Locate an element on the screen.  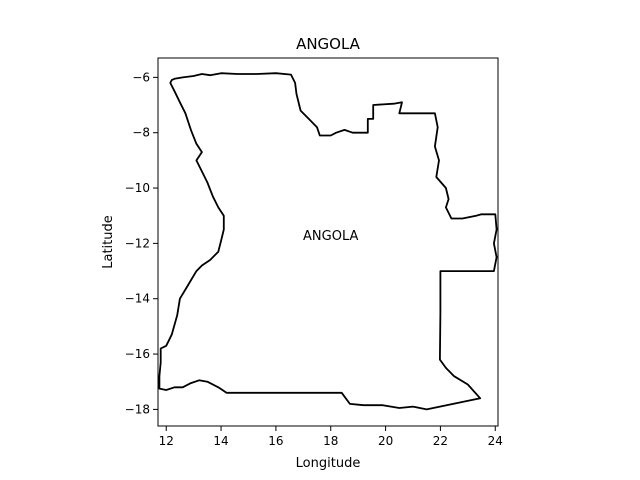
y-tick-label: −16 is located at coordinates (137, 354).